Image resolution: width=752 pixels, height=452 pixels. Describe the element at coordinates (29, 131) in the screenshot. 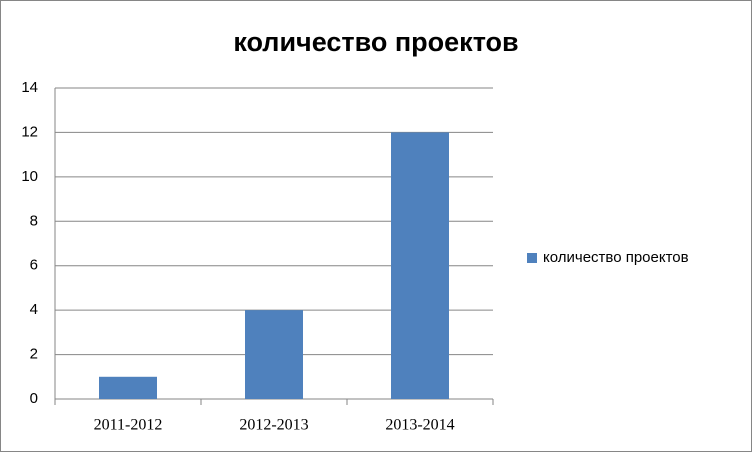

I see `y-tick-label: 12` at that location.